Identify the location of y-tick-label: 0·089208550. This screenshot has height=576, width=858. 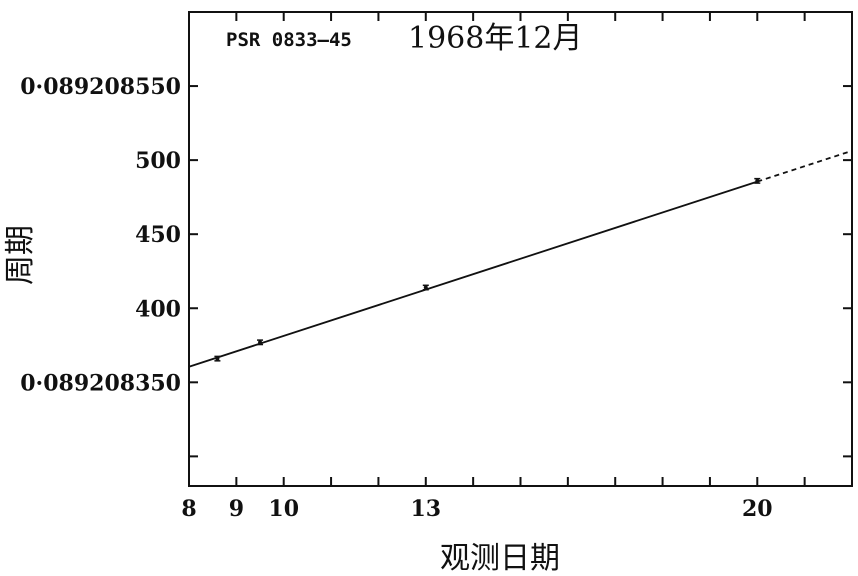
(100, 87).